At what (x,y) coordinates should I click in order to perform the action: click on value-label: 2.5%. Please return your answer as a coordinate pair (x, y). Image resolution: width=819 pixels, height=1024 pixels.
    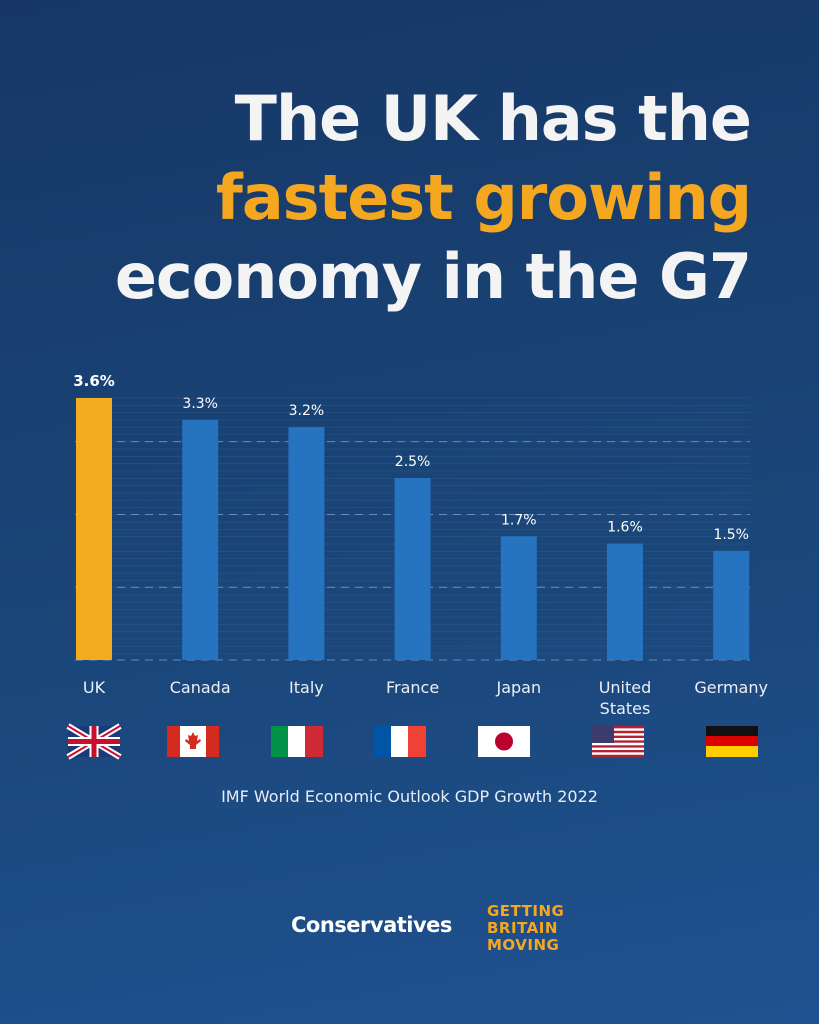
    Looking at the image, I should click on (413, 462).